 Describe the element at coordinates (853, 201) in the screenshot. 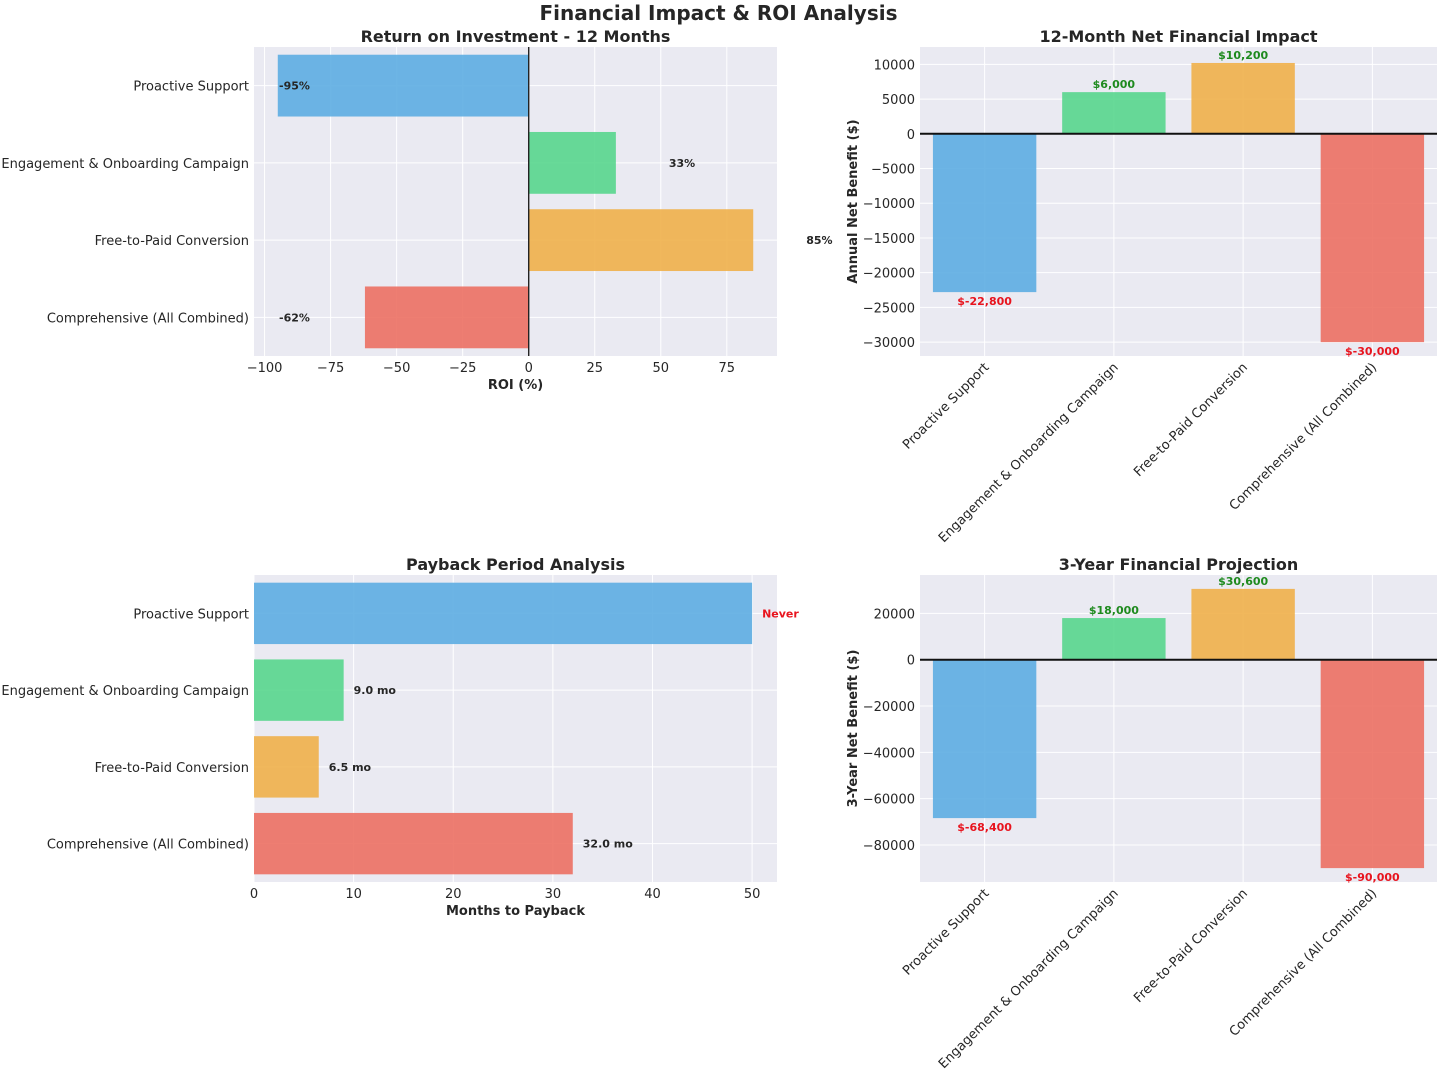

I see `axis-label: Annual Net Benefit ($)` at that location.